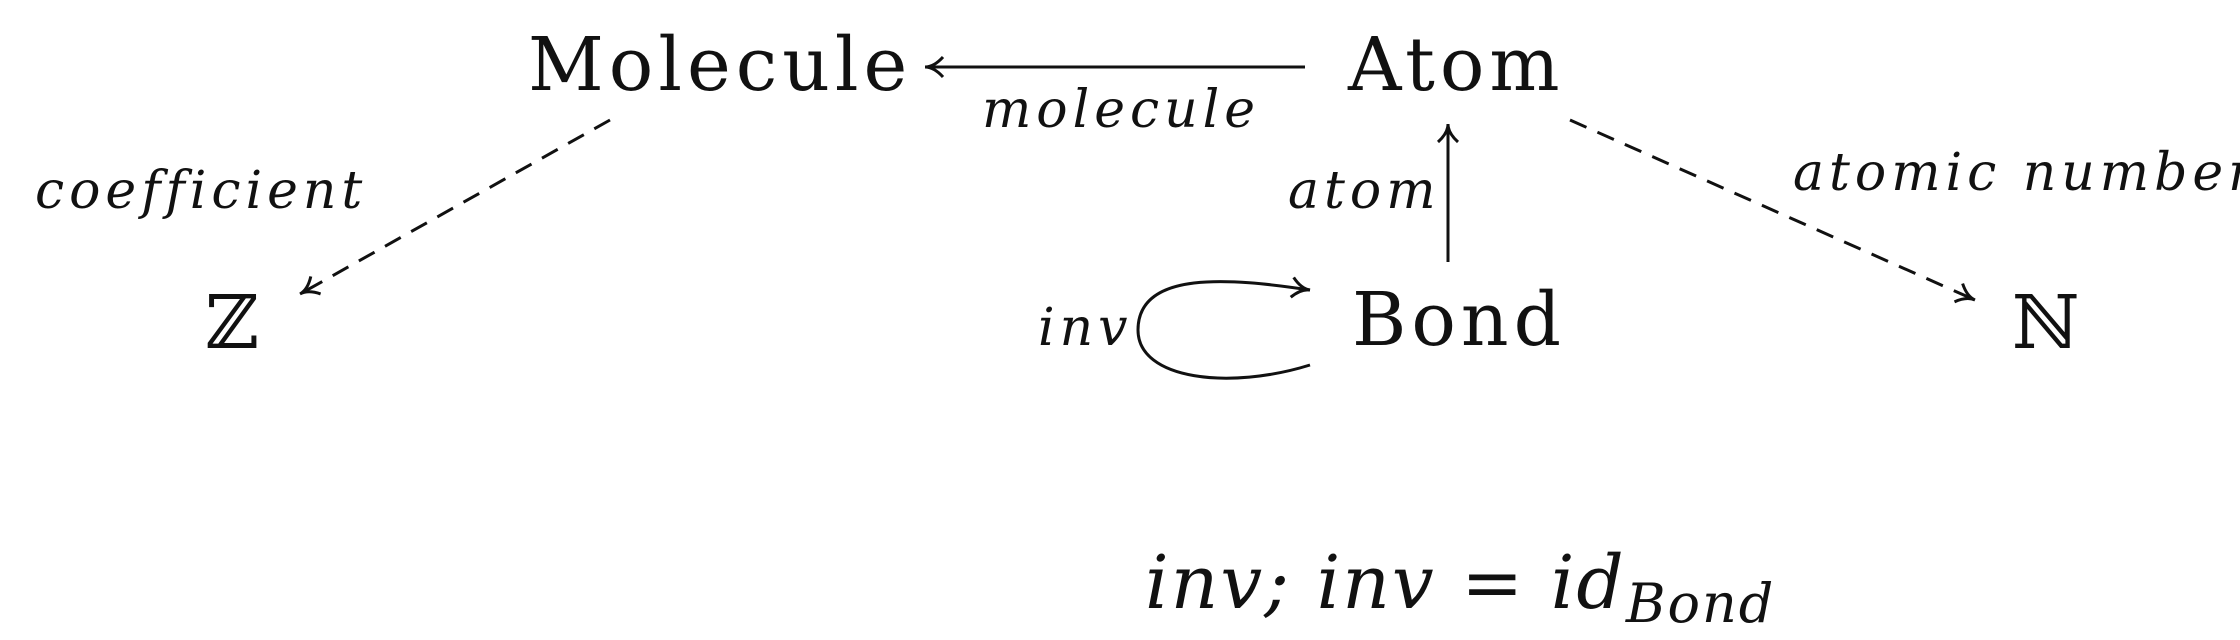 Image resolution: width=2240 pixels, height=640 pixels. What do you see at coordinates (201, 191) in the screenshot?
I see `edge-label-coefficient: coefficient` at bounding box center [201, 191].